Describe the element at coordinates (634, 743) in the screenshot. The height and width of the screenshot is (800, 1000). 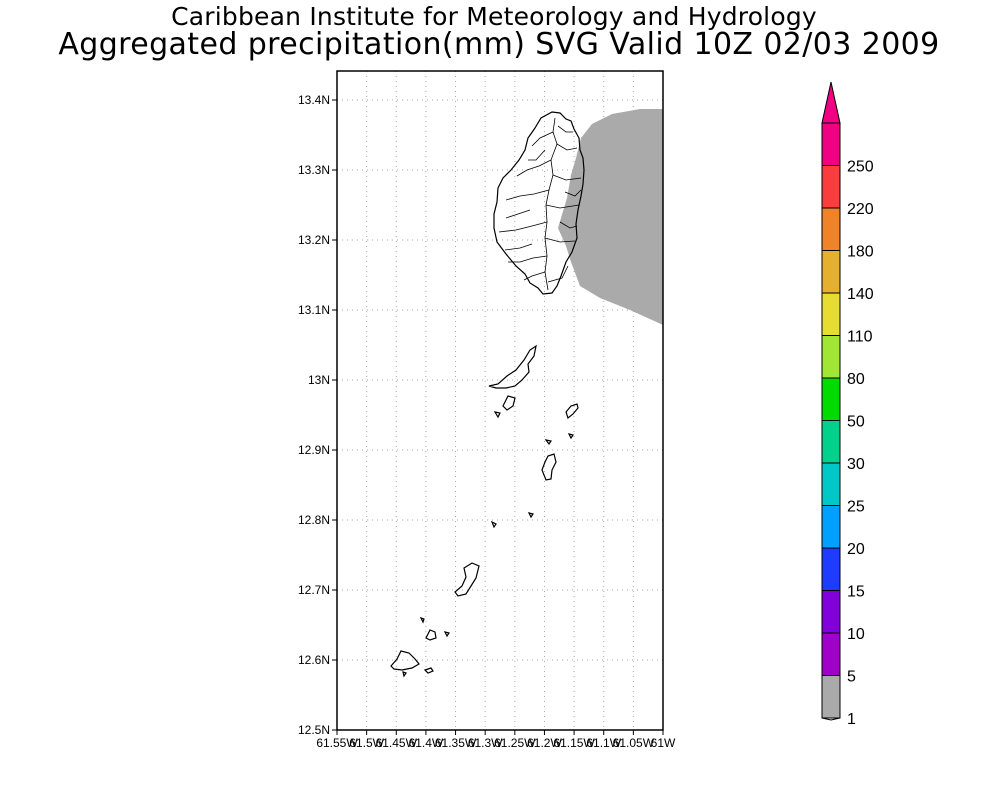
I see `lon-tick-label: 61.05W` at that location.